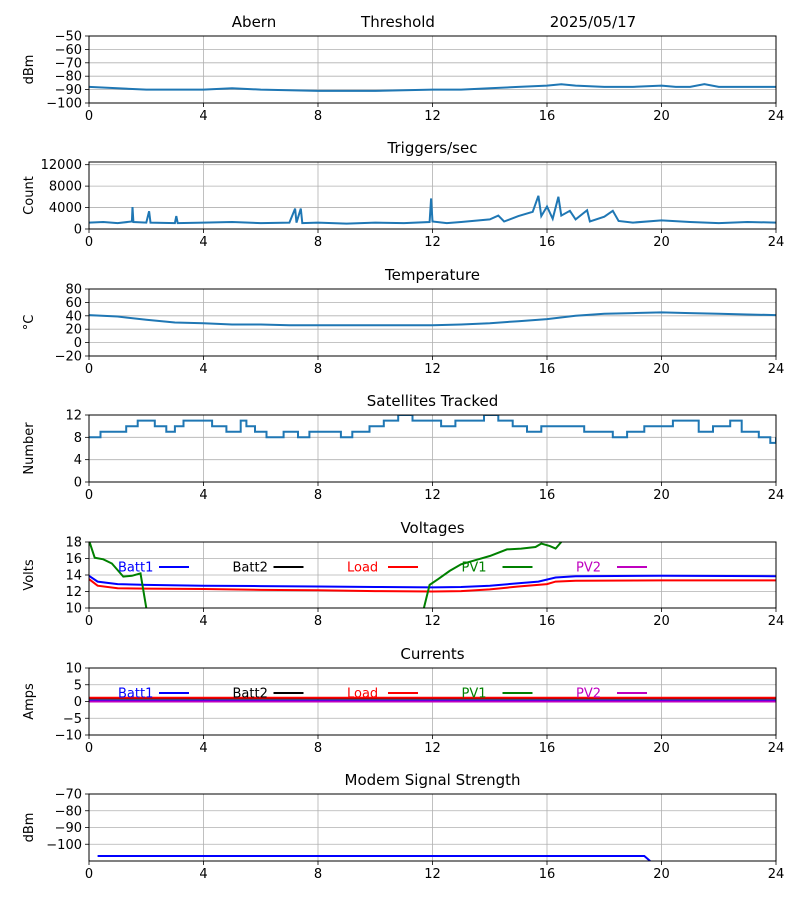  Describe the element at coordinates (433, 780) in the screenshot. I see `chart-title: Modem Signal Strength` at that location.